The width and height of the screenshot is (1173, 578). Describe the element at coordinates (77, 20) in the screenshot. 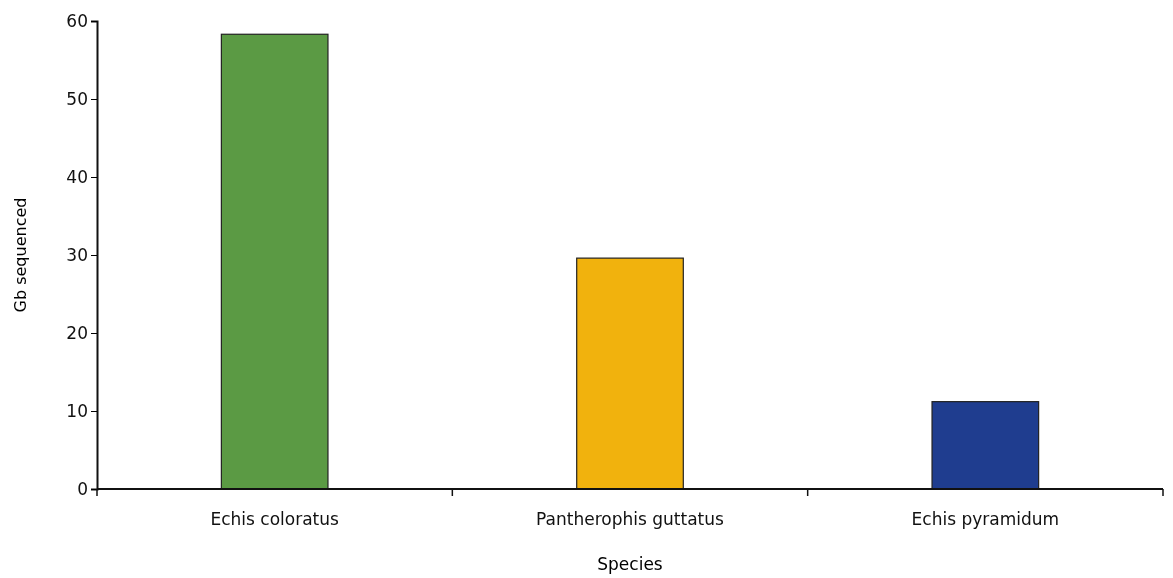

I see `y-tick-label: 60` at that location.